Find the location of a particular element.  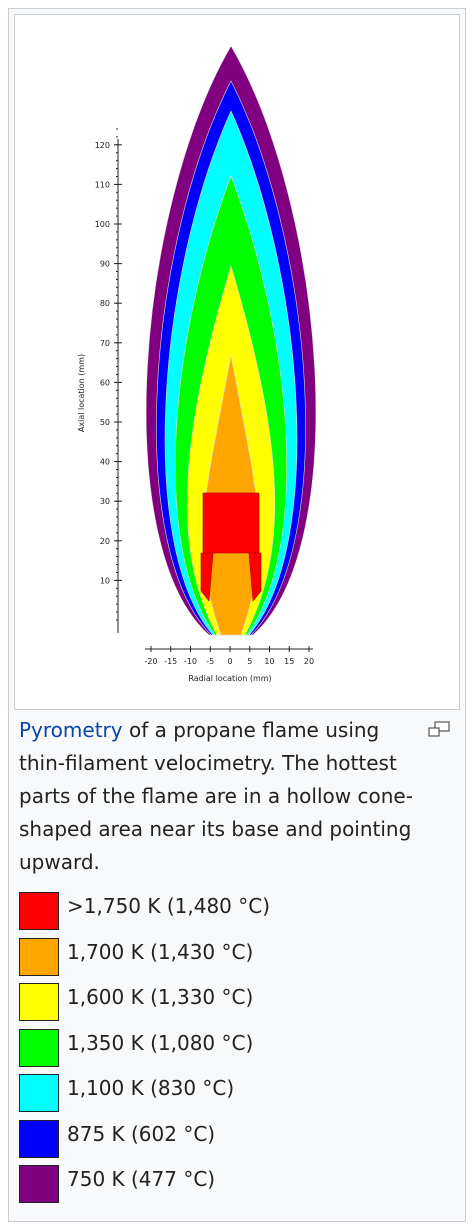

y-axis-label: Axial location (mm) is located at coordinates (81, 393).